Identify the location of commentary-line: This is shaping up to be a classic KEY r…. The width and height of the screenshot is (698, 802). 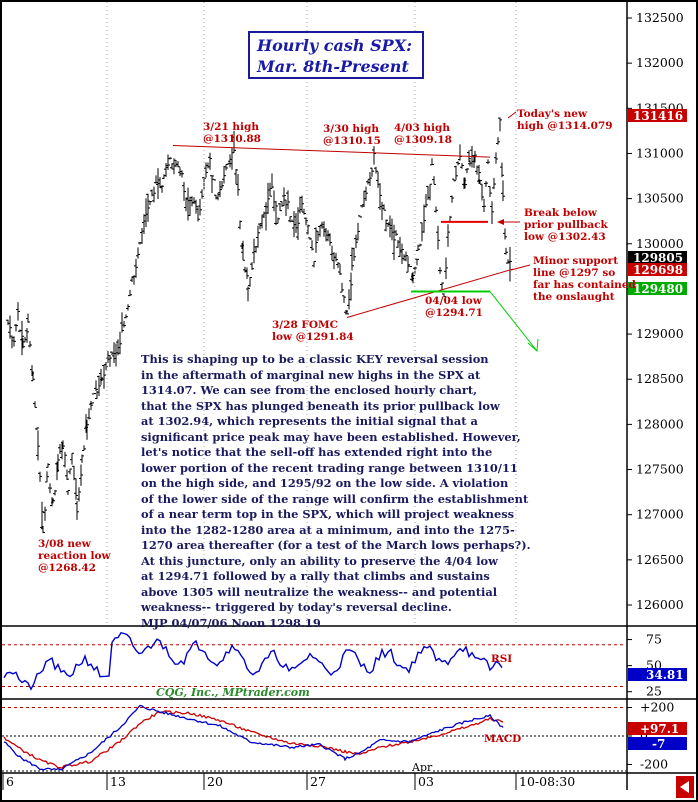
(315, 359).